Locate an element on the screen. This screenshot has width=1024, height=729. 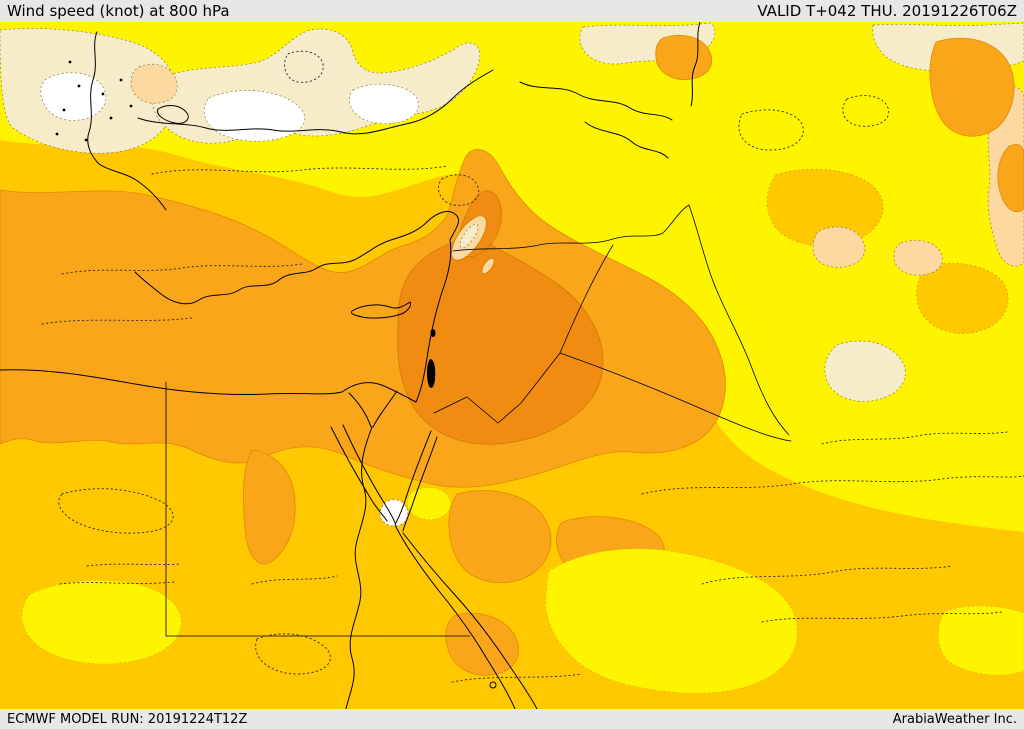
red-sea-west-coast is located at coordinates (455, 616).